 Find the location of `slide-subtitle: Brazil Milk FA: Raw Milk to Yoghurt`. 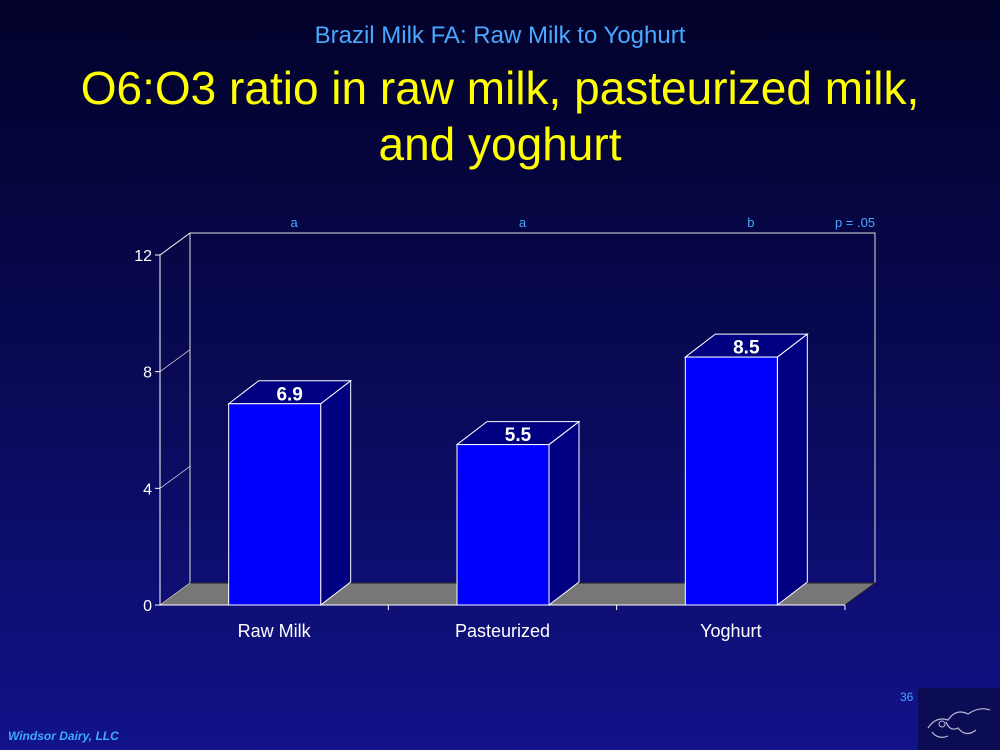

slide-subtitle: Brazil Milk FA: Raw Milk to Yoghurt is located at coordinates (500, 35).